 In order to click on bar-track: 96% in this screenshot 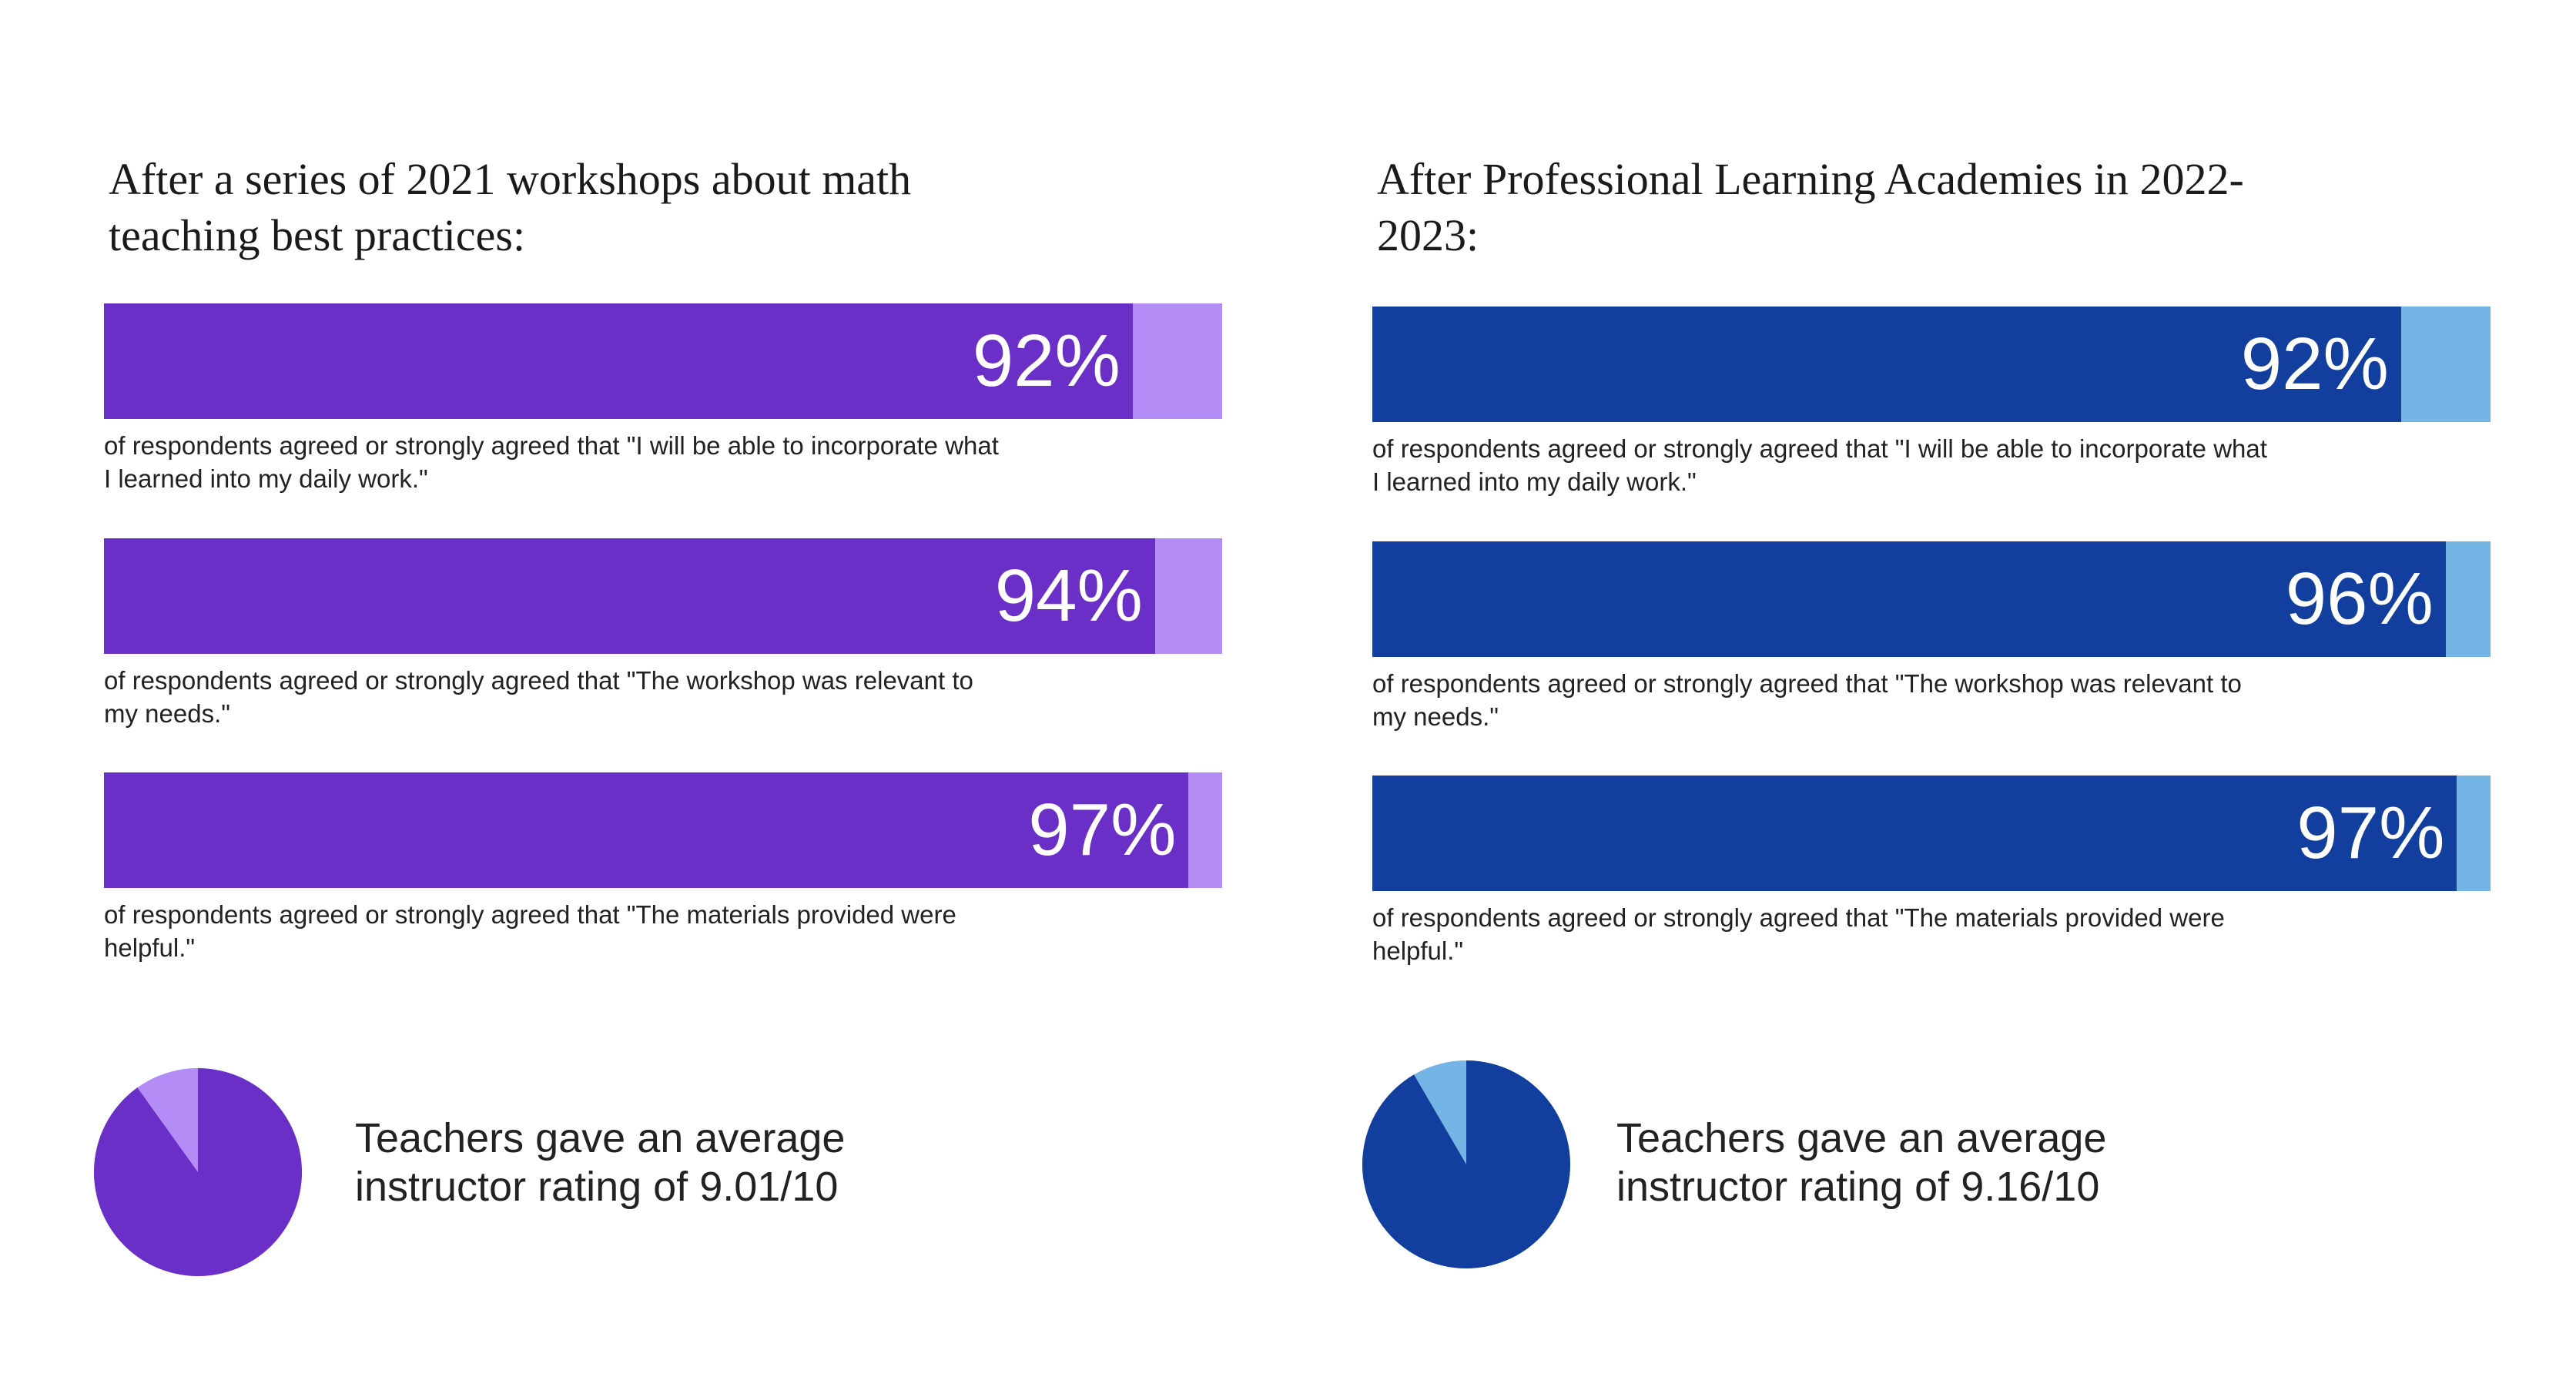, I will do `click(1932, 599)`.